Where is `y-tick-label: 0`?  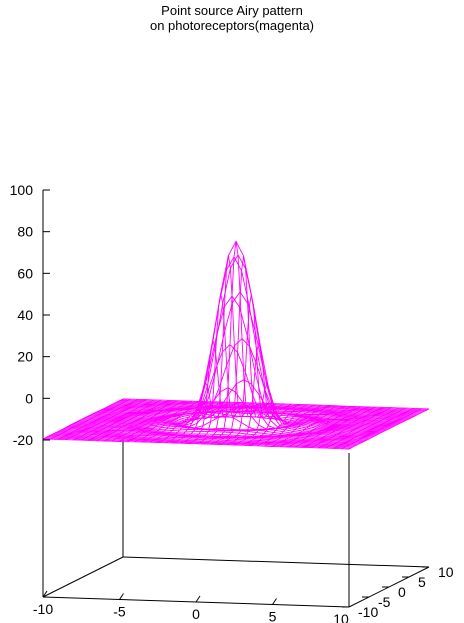 y-tick-label: 0 is located at coordinates (402, 592).